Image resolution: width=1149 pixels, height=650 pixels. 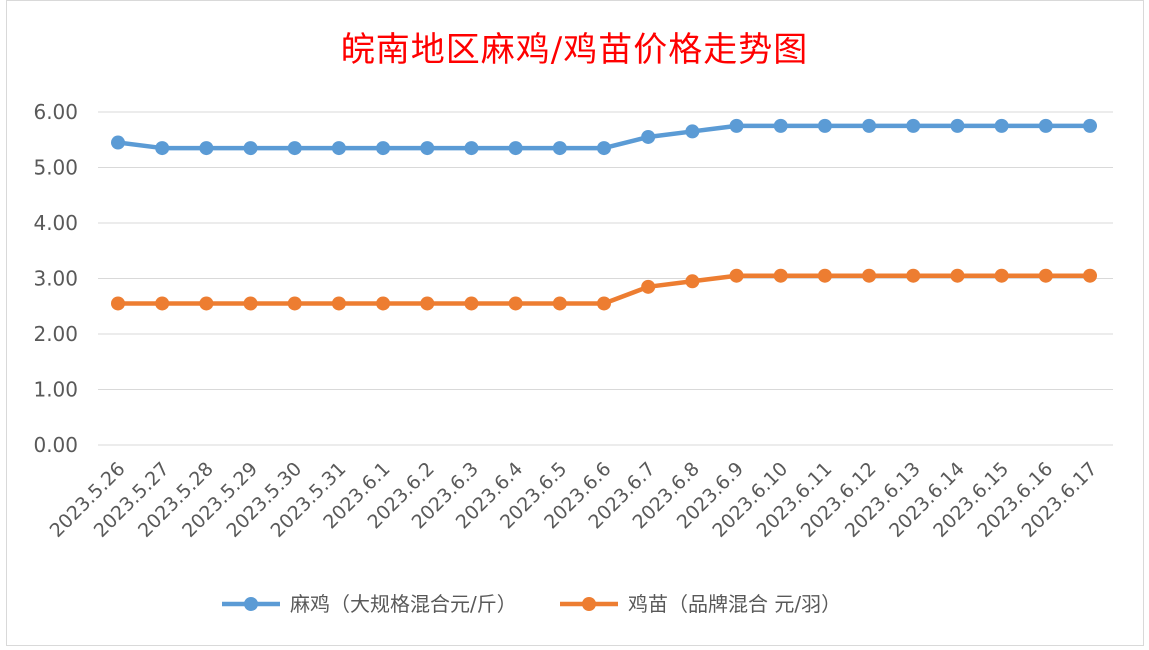 I want to click on legend-item-1: 麻鸡（大规格混合元/斤）, so click(x=369, y=604).